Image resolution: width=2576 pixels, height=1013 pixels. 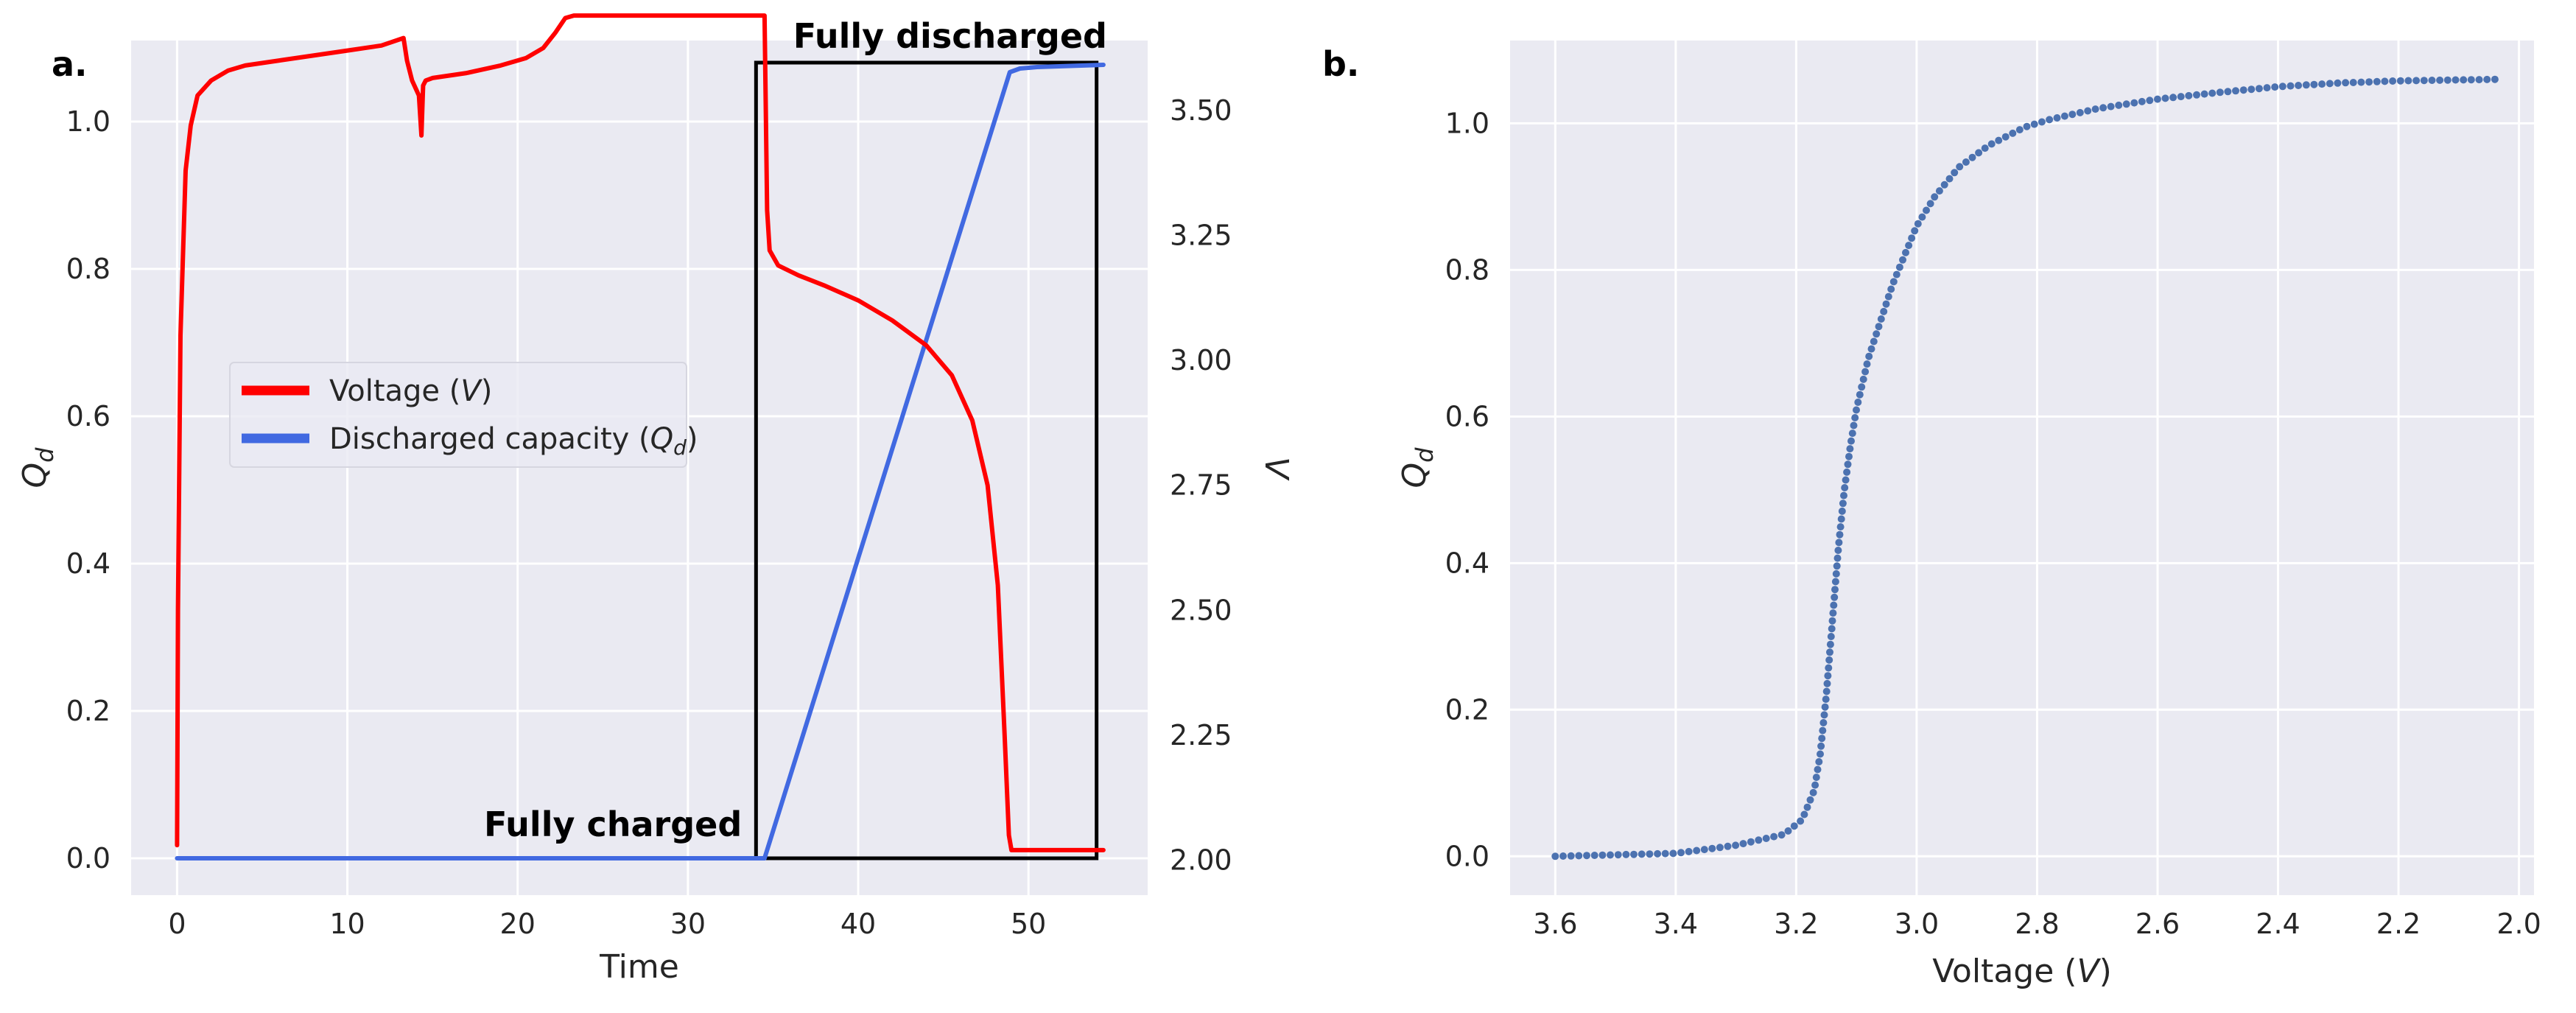 I want to click on x-tick-label: 3.0, so click(x=1917, y=924).